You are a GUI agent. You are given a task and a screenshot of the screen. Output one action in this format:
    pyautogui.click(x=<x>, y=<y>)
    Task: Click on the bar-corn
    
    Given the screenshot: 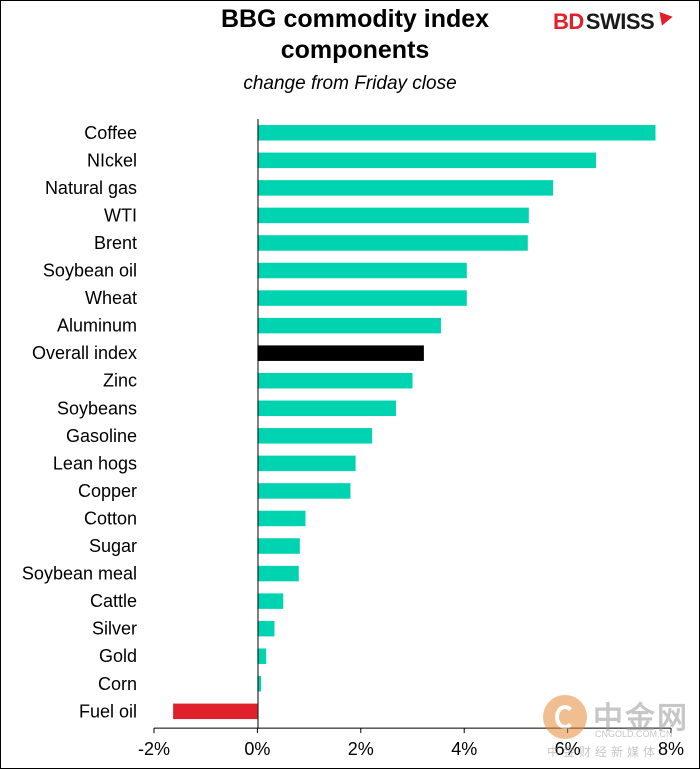 What is the action you would take?
    pyautogui.click(x=259, y=684)
    